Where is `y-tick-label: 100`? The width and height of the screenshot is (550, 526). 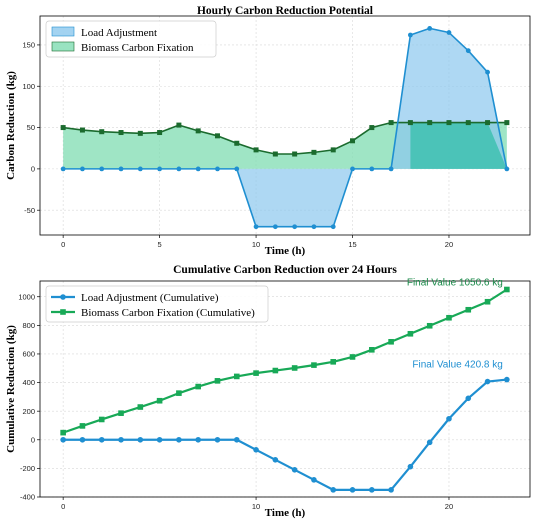
y-tick-label: 100 is located at coordinates (28, 86).